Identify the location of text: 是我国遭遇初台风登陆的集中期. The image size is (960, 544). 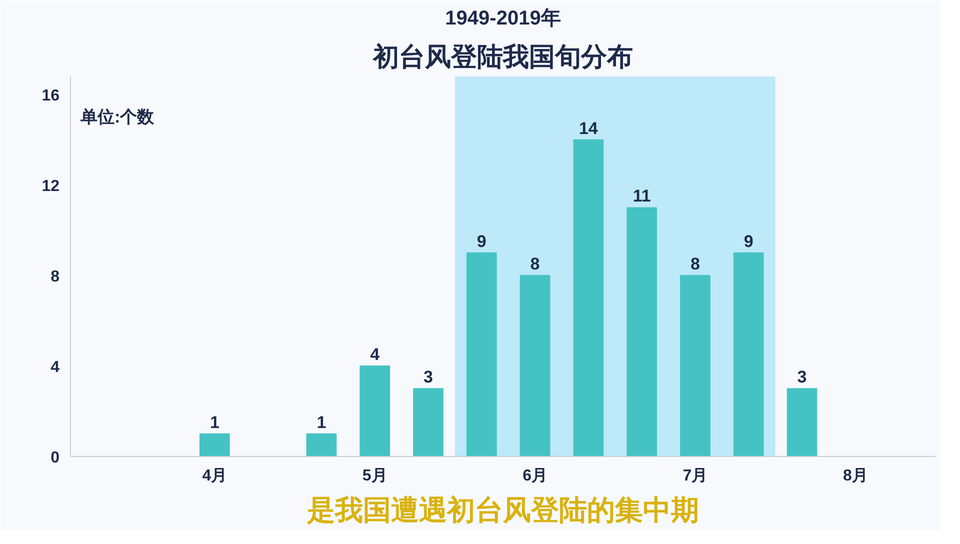
(502, 510).